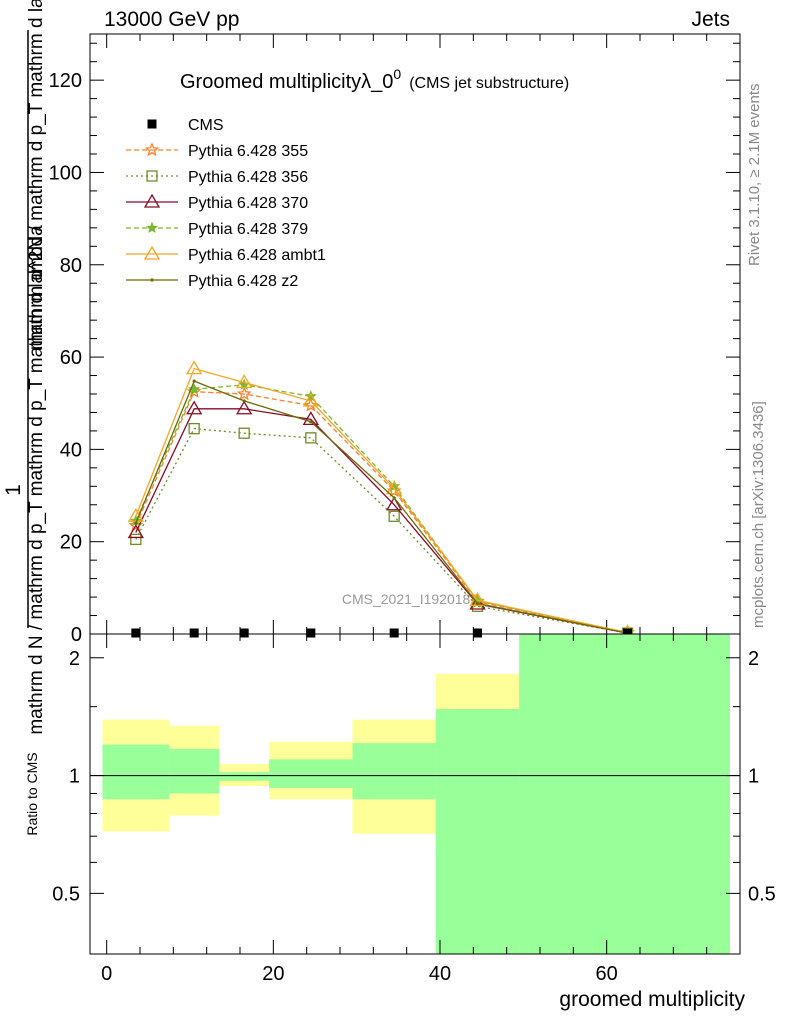  I want to click on ratio-y-tick-label-right: 2, so click(753, 659).